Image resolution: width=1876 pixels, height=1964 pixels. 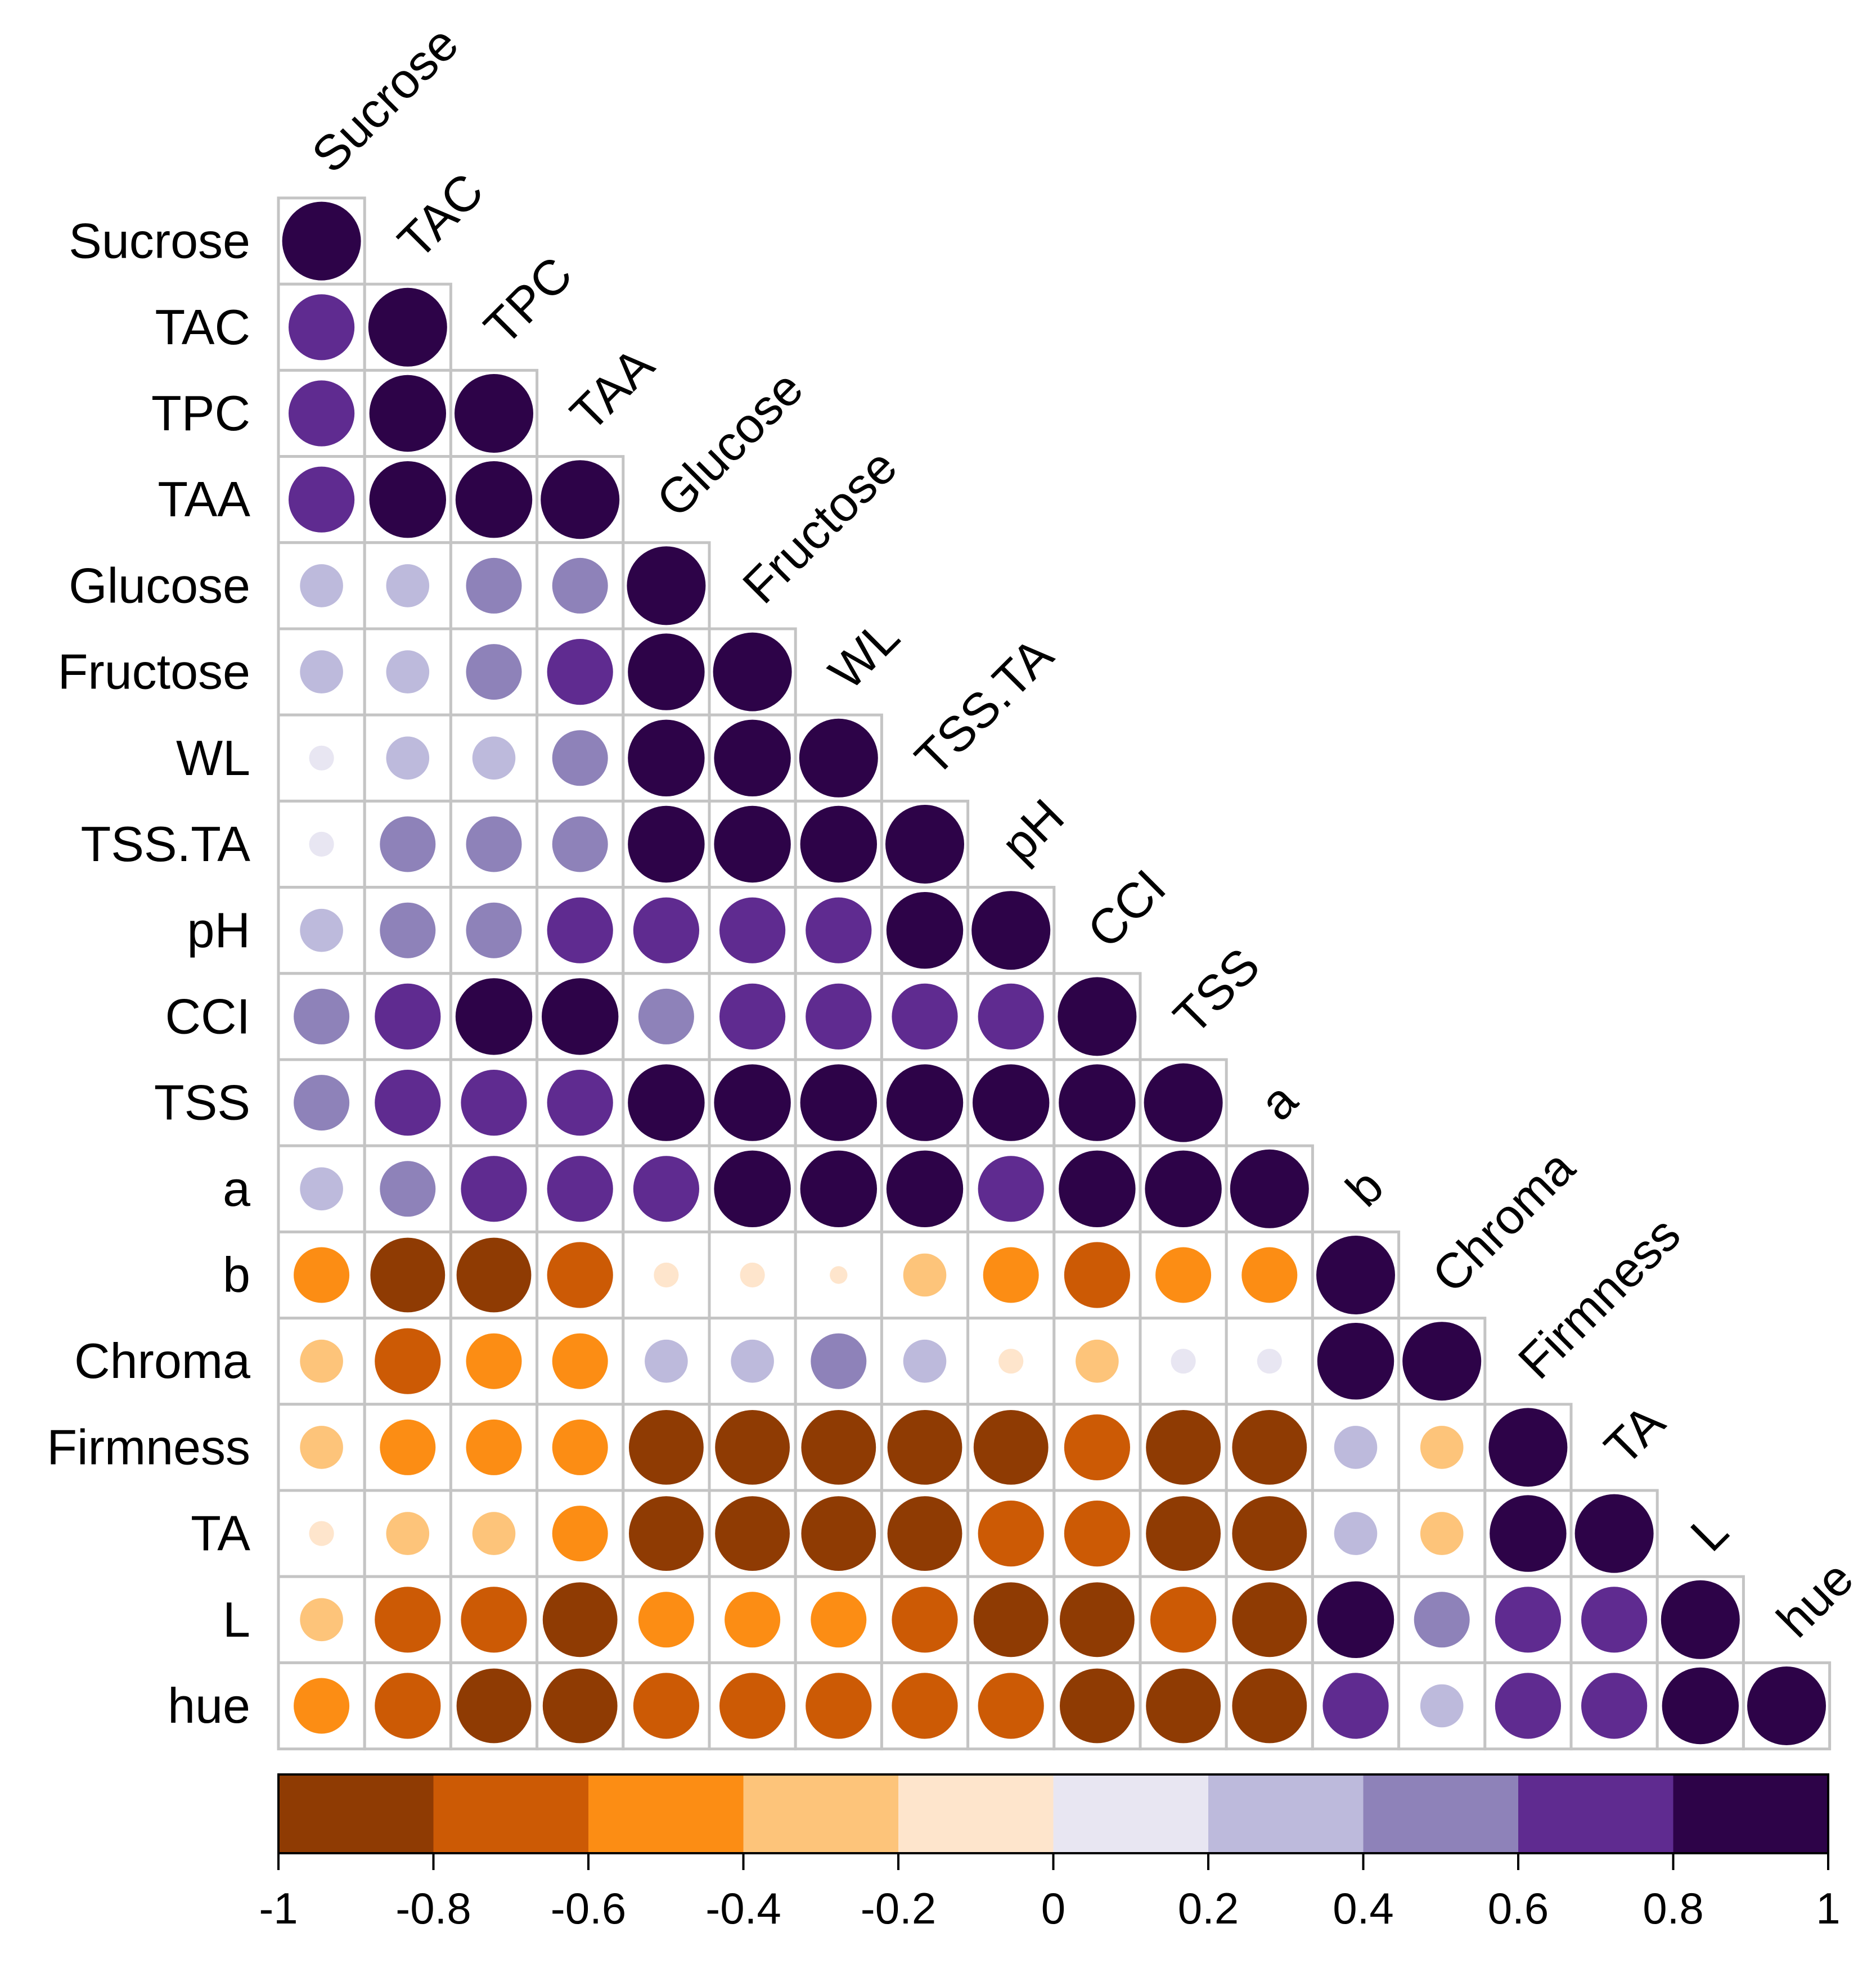 What do you see at coordinates (1442, 1533) in the screenshot?
I see `corr-circle-ta-chroma` at bounding box center [1442, 1533].